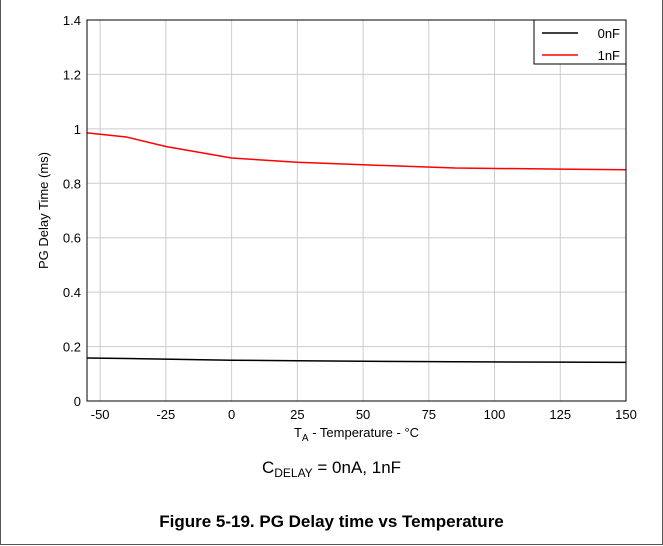  Describe the element at coordinates (429, 414) in the screenshot. I see `x-tick-label: 75` at that location.